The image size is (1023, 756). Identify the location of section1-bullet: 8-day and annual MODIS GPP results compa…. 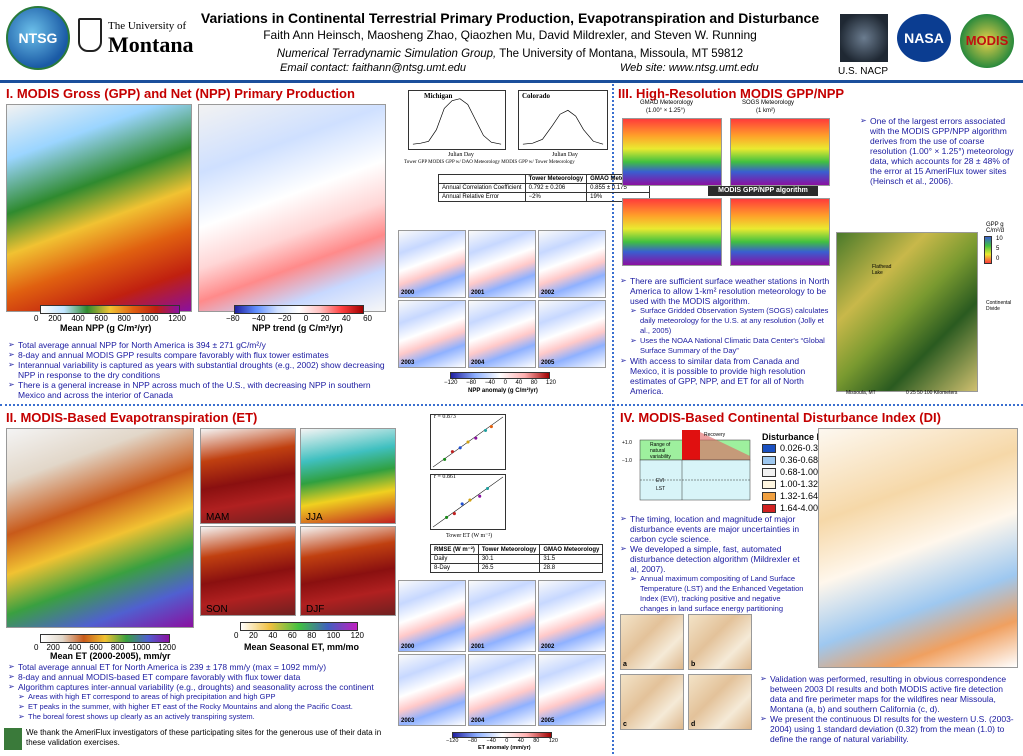
(200, 355).